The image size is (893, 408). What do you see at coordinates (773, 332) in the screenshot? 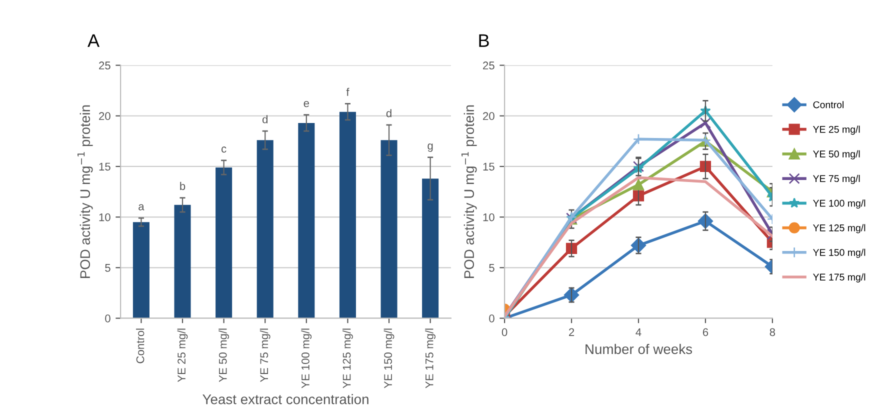
I see `x-tick-label: 8` at bounding box center [773, 332].